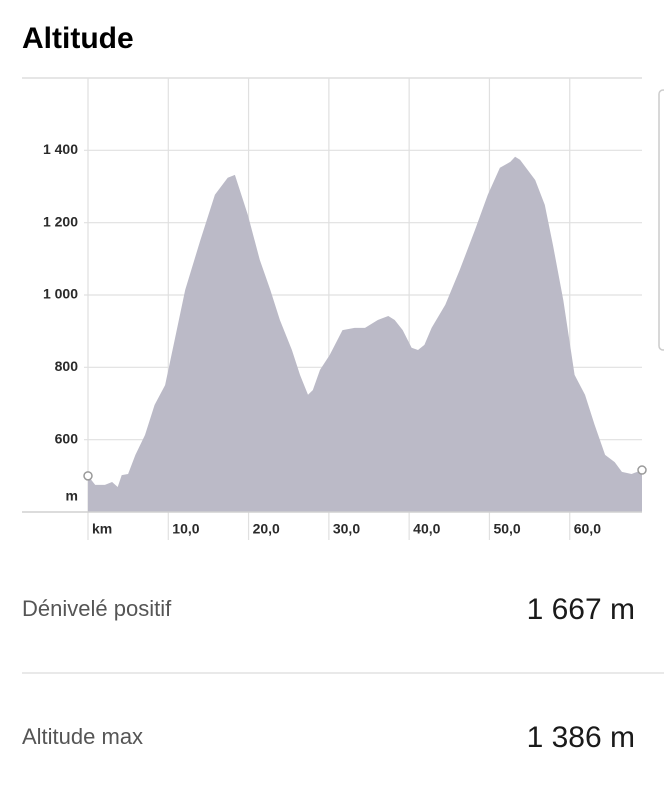  I want to click on scroll-handle, so click(661, 220).